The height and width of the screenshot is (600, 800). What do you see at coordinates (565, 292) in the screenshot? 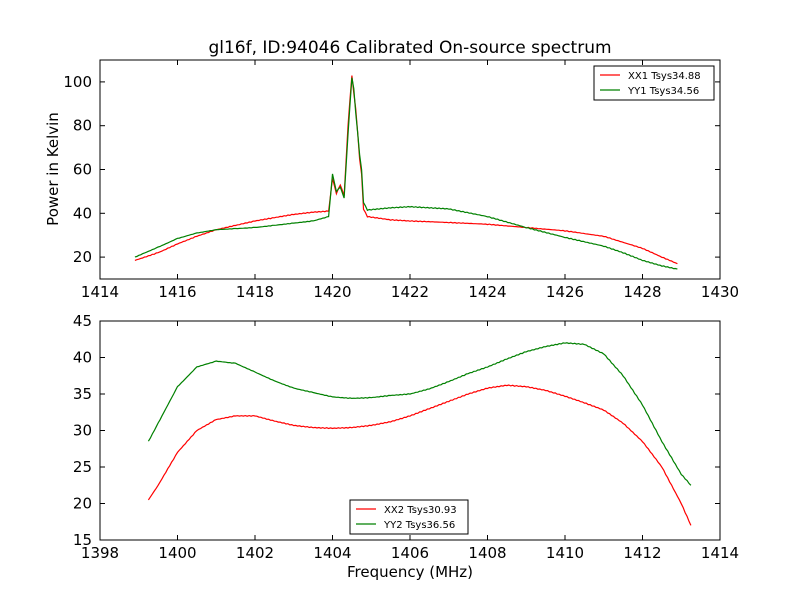
I see `x-tick-label: 1426` at bounding box center [565, 292].